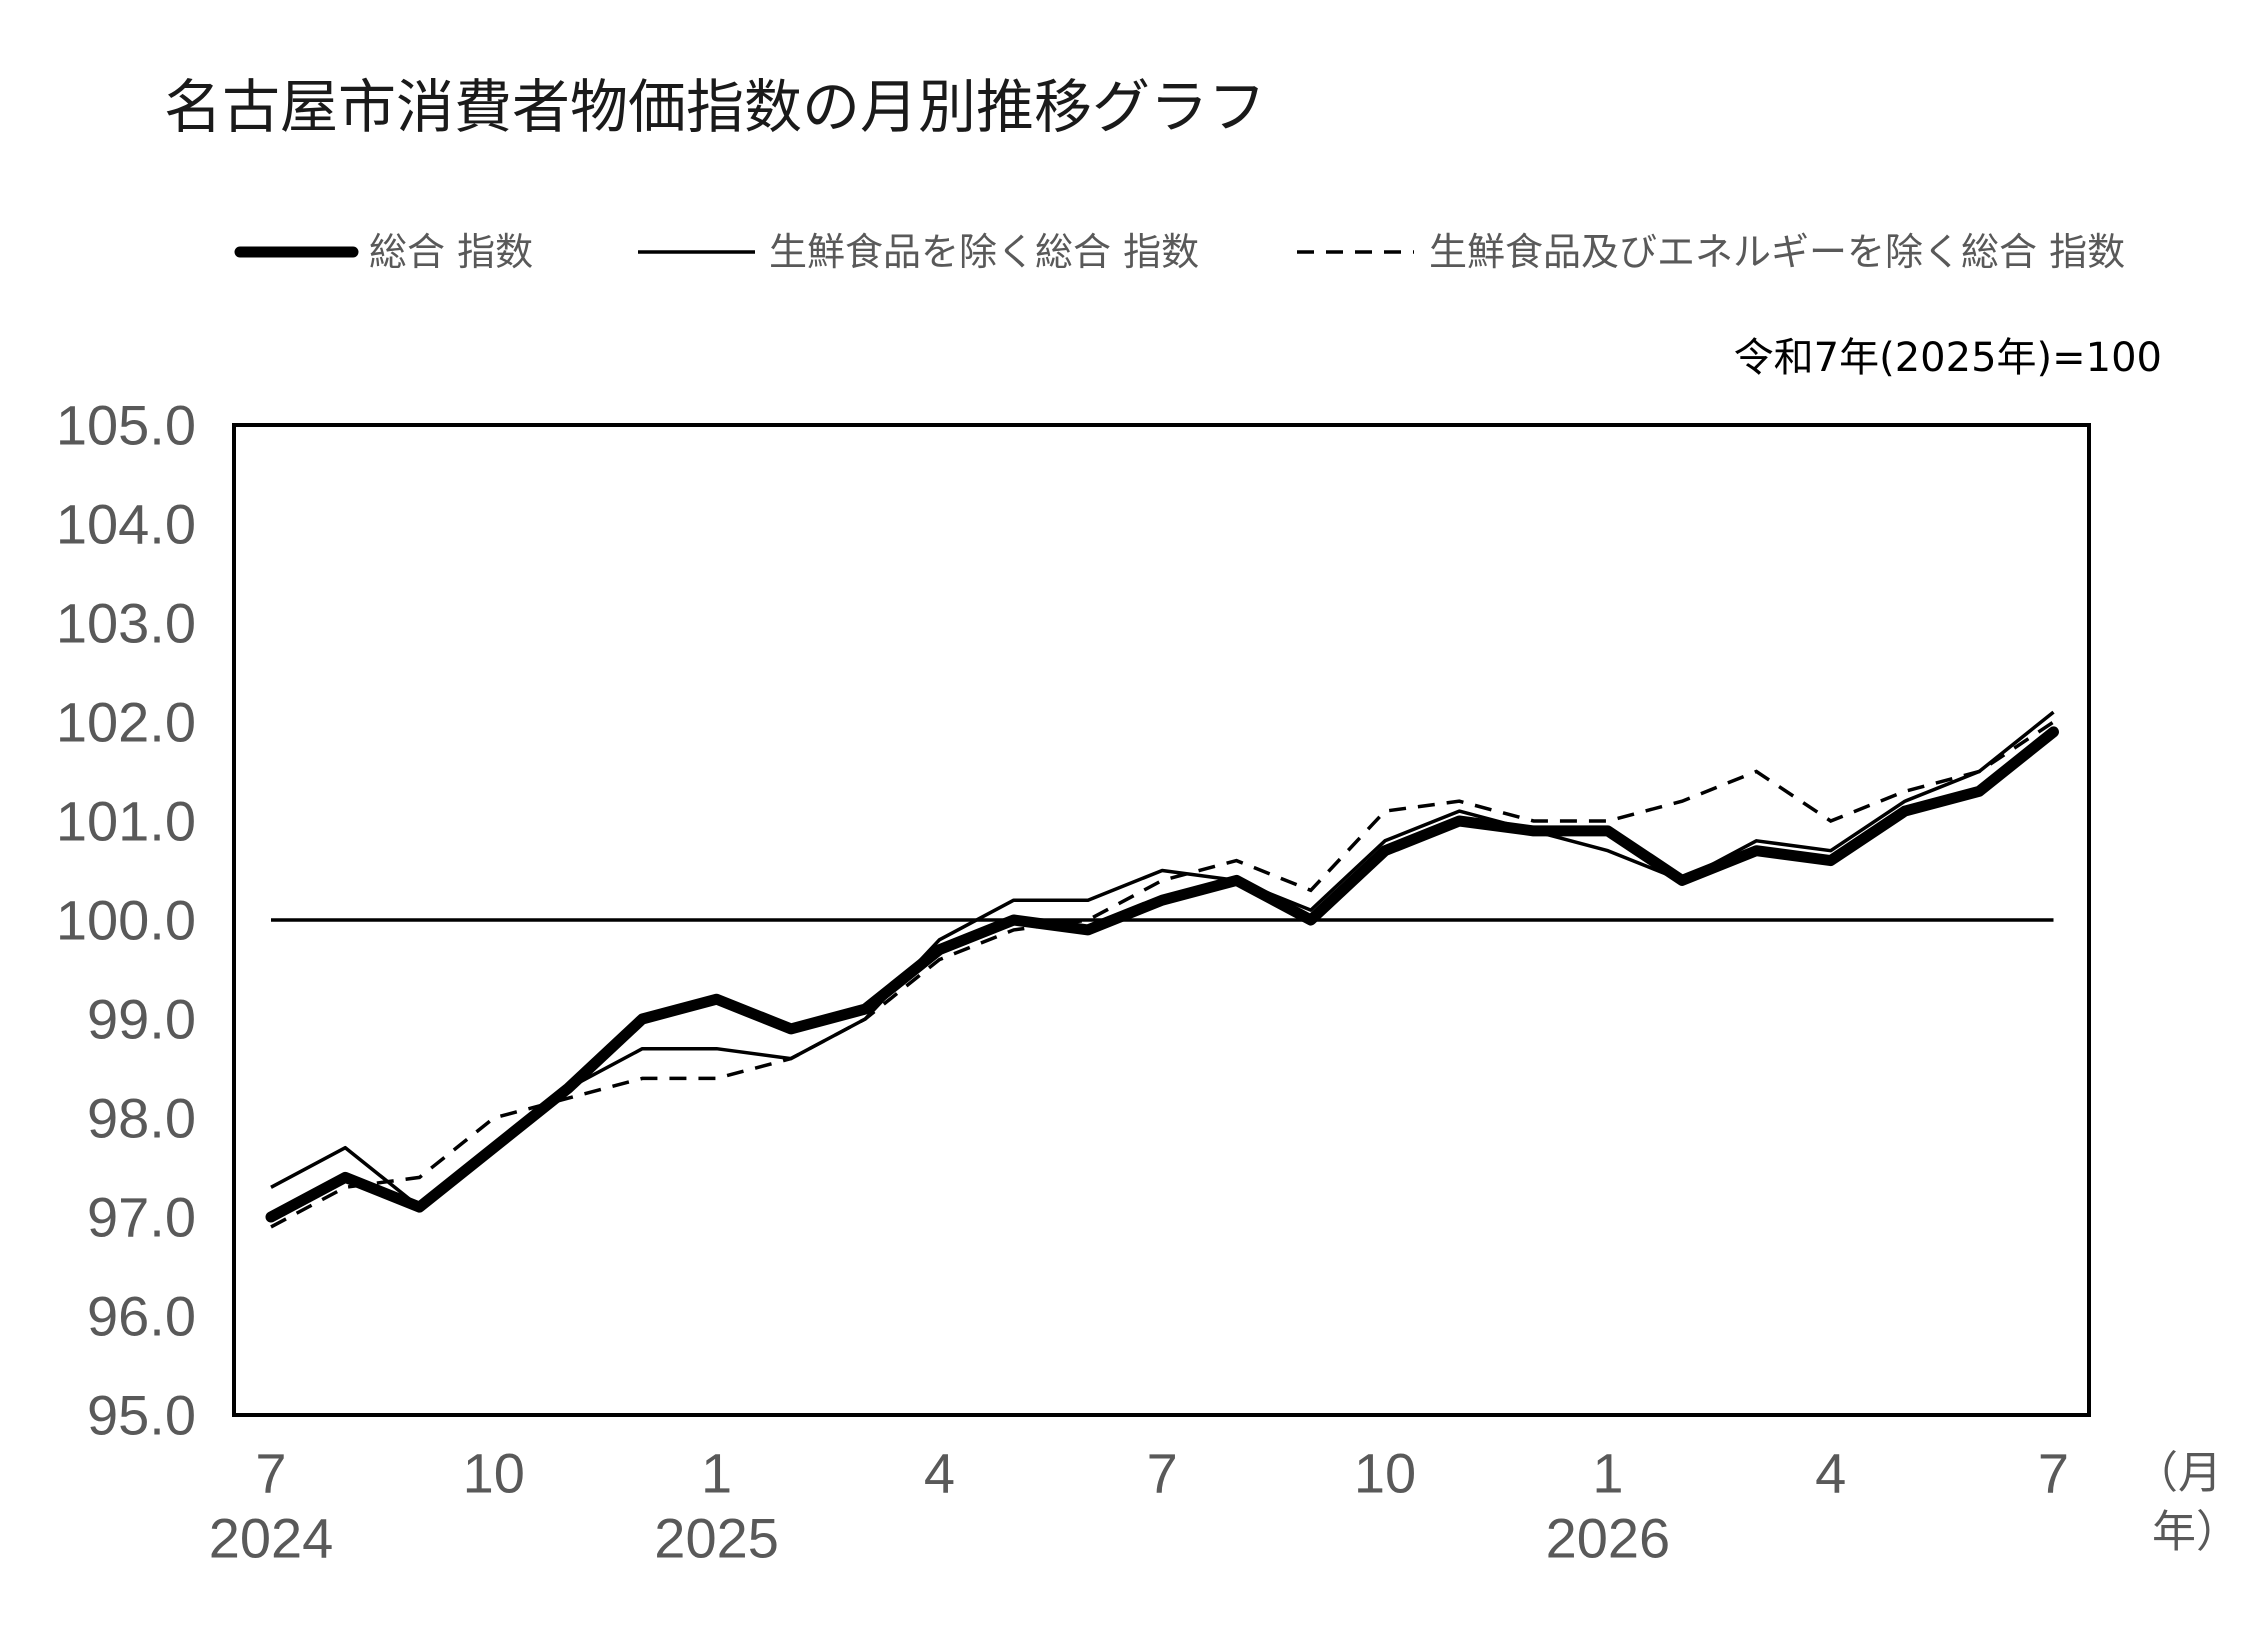  What do you see at coordinates (1777, 252) in the screenshot?
I see `legend-label-excl-fresh-food-energy: 生鮮食品及びエネルギーを除く総合 指数` at bounding box center [1777, 252].